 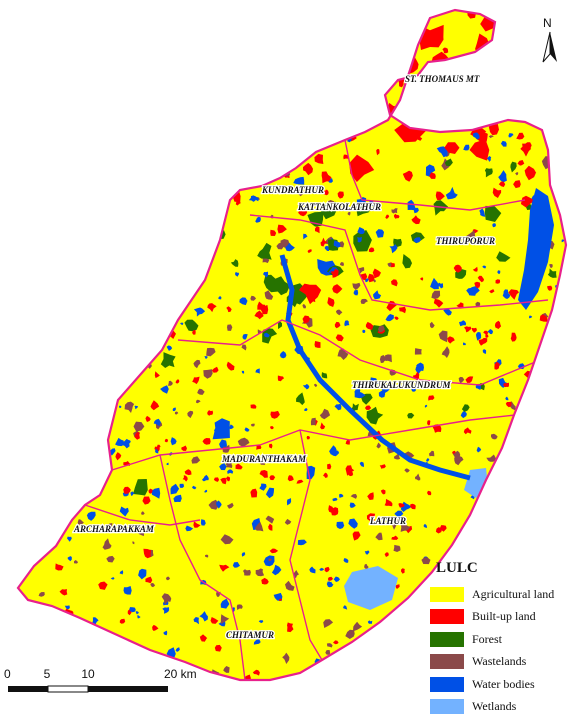 What do you see at coordinates (292, 190) in the screenshot?
I see `label-kundrathur: KUNDRATHUR` at bounding box center [292, 190].